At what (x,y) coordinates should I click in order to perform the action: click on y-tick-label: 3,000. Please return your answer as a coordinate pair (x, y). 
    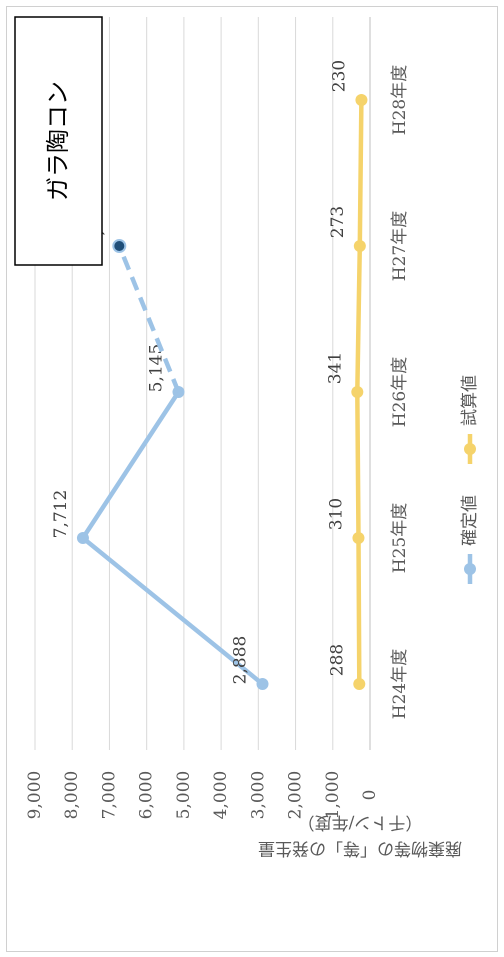
    Looking at the image, I should click on (258, 795).